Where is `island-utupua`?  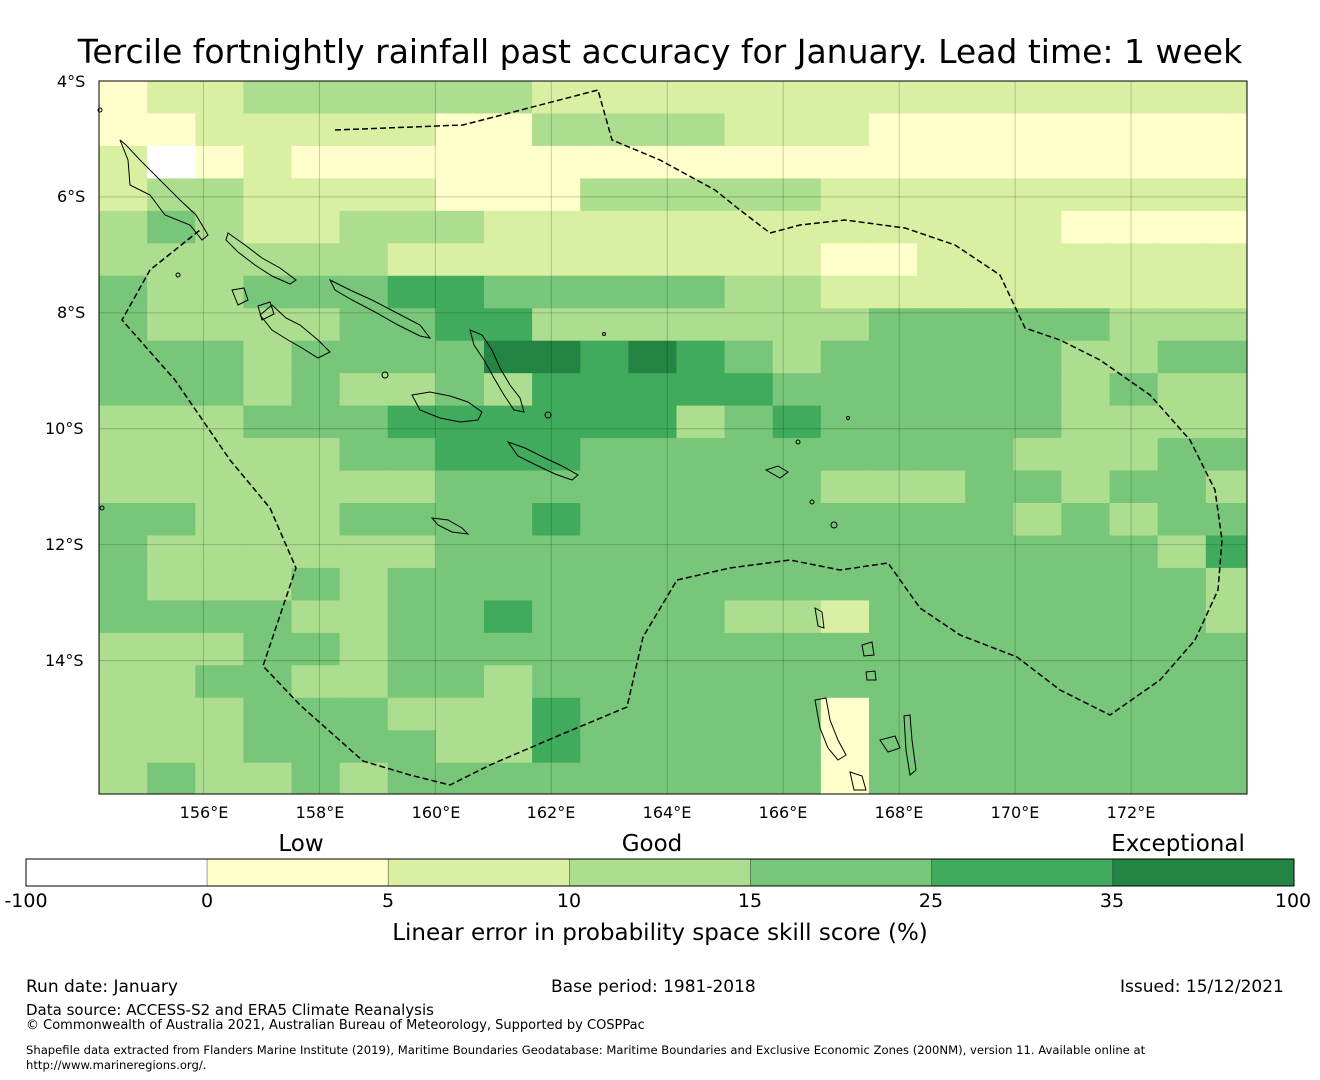 island-utupua is located at coordinates (798, 442).